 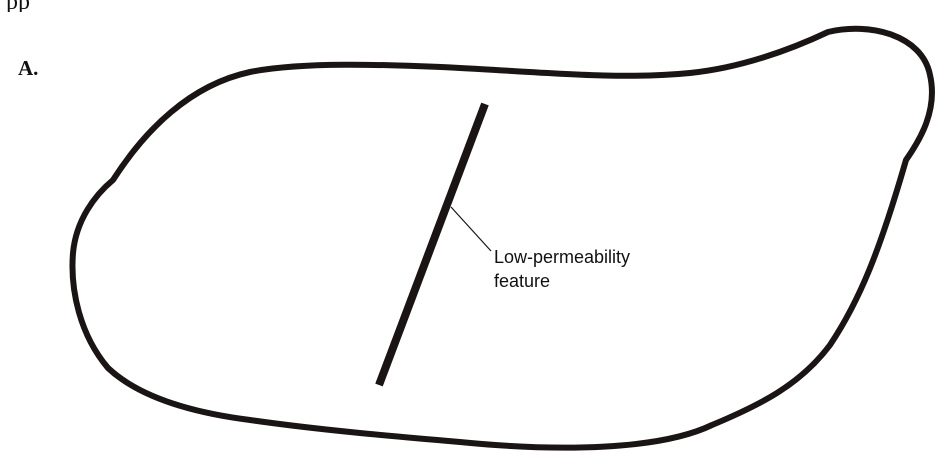 I want to click on callout-label: Low-permeability feature, so click(x=562, y=269).